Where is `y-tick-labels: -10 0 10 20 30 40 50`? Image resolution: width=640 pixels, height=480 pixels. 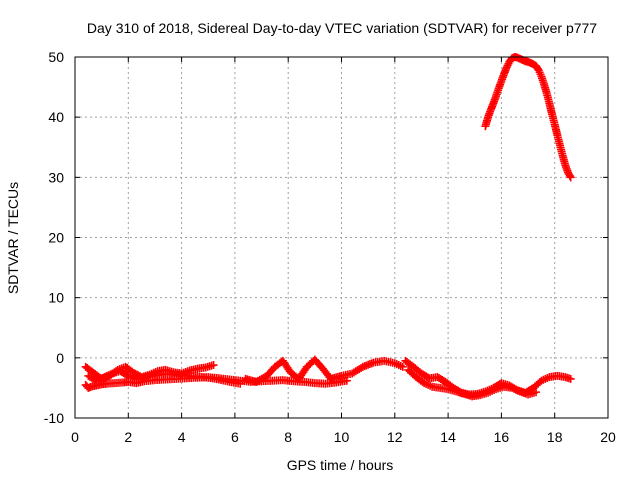
y-tick-labels: -10 0 10 20 30 40 50 is located at coordinates (54, 237).